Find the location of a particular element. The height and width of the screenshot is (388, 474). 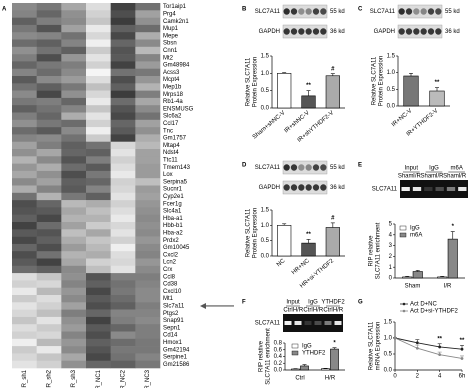

legend-label: m6A is located at coordinates (416, 236).